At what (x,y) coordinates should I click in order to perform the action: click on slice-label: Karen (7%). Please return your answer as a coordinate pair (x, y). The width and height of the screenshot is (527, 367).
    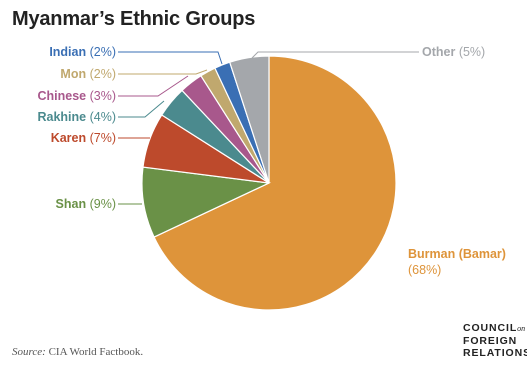
    Looking at the image, I should click on (83, 138).